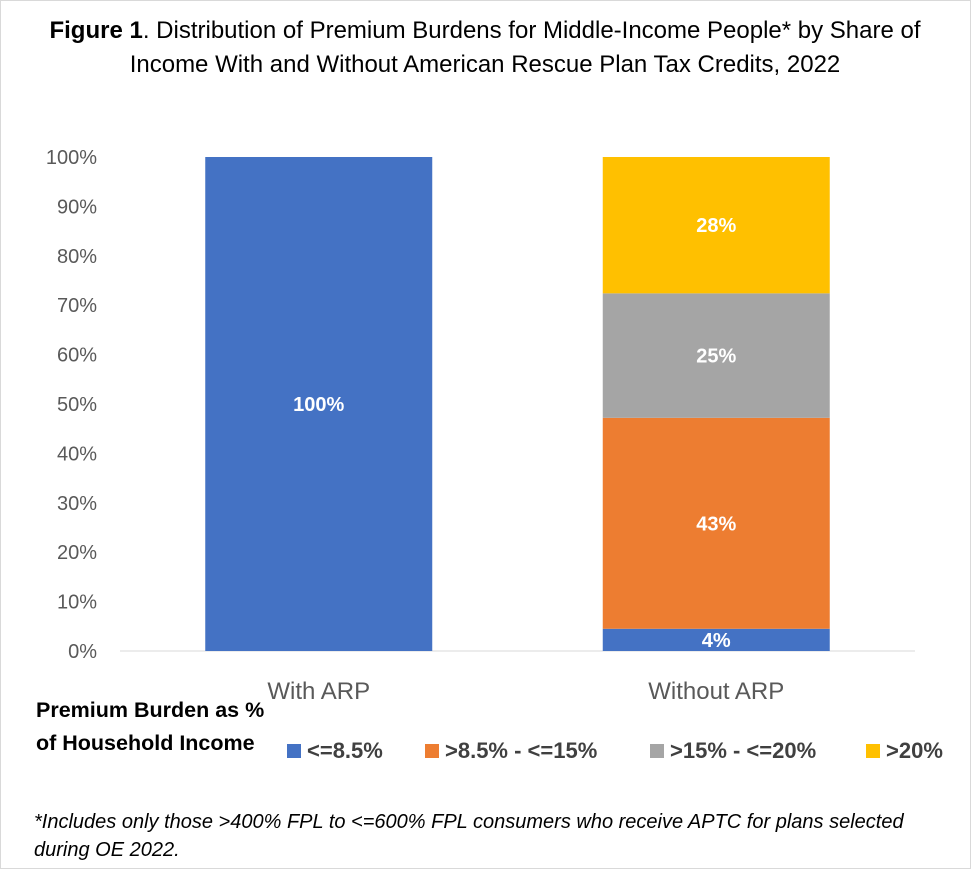 The image size is (971, 869). I want to click on data-label: 100%, so click(318, 405).